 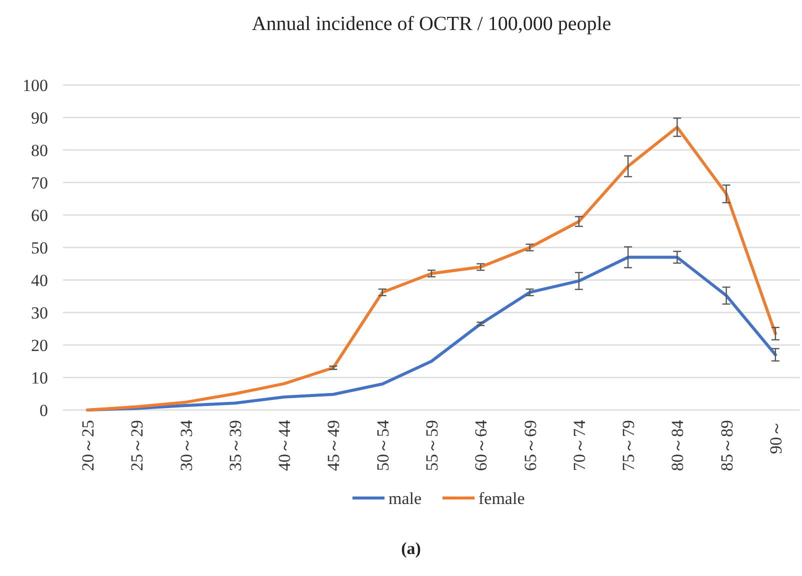 What do you see at coordinates (628, 445) in the screenshot?
I see `x-tick-label: 75～79` at bounding box center [628, 445].